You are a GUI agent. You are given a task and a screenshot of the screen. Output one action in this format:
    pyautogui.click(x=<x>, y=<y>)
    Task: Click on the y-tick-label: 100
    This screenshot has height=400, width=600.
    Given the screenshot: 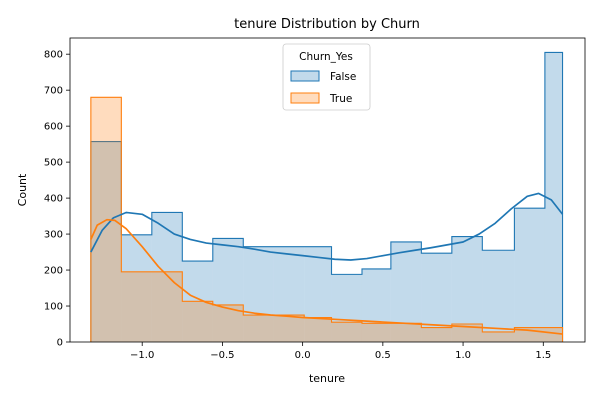 What is the action you would take?
    pyautogui.click(x=53, y=307)
    